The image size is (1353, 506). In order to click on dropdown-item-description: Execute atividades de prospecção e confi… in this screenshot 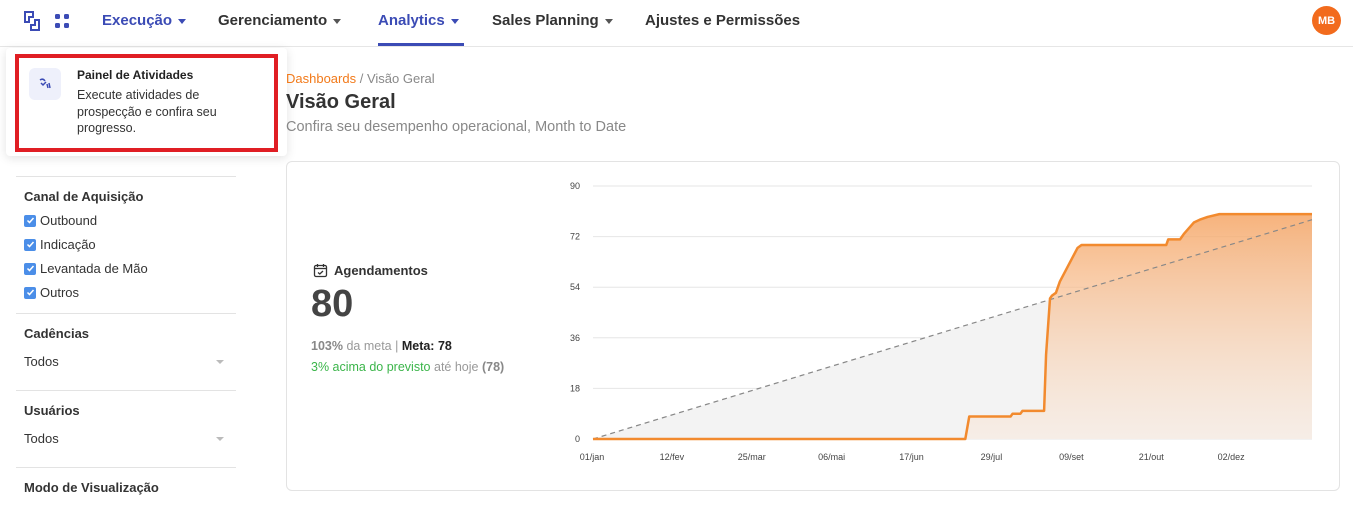, I will do `click(147, 111)`.